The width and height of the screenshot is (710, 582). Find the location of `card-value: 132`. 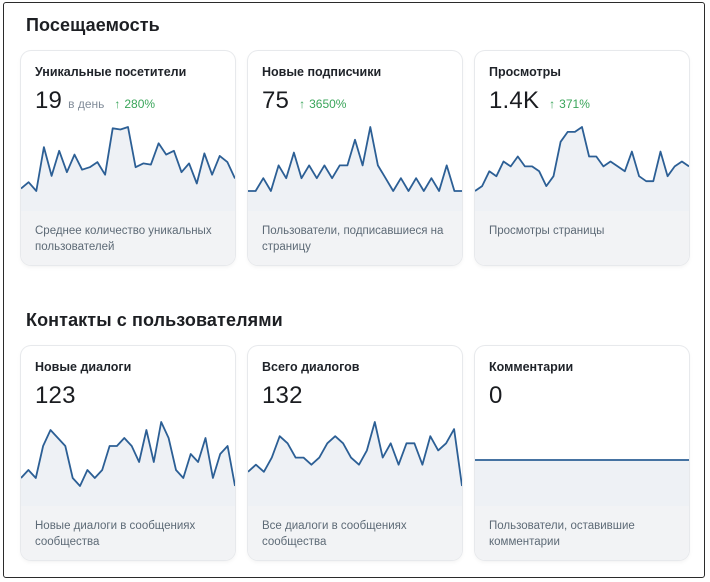

card-value: 132 is located at coordinates (282, 395).